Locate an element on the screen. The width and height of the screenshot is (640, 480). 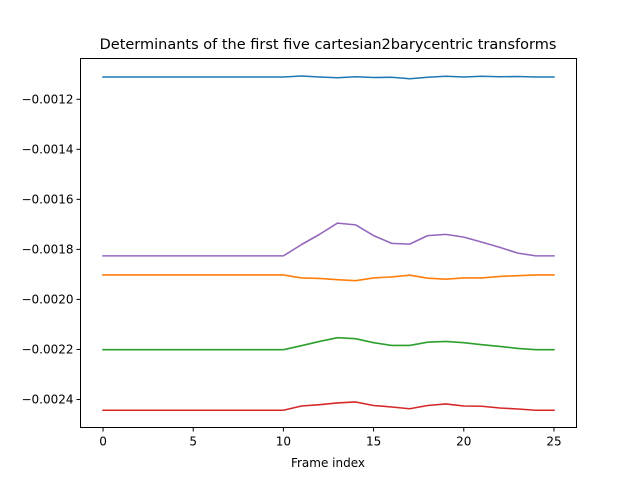
y-tick-label: −0.0016 is located at coordinates (47, 199).